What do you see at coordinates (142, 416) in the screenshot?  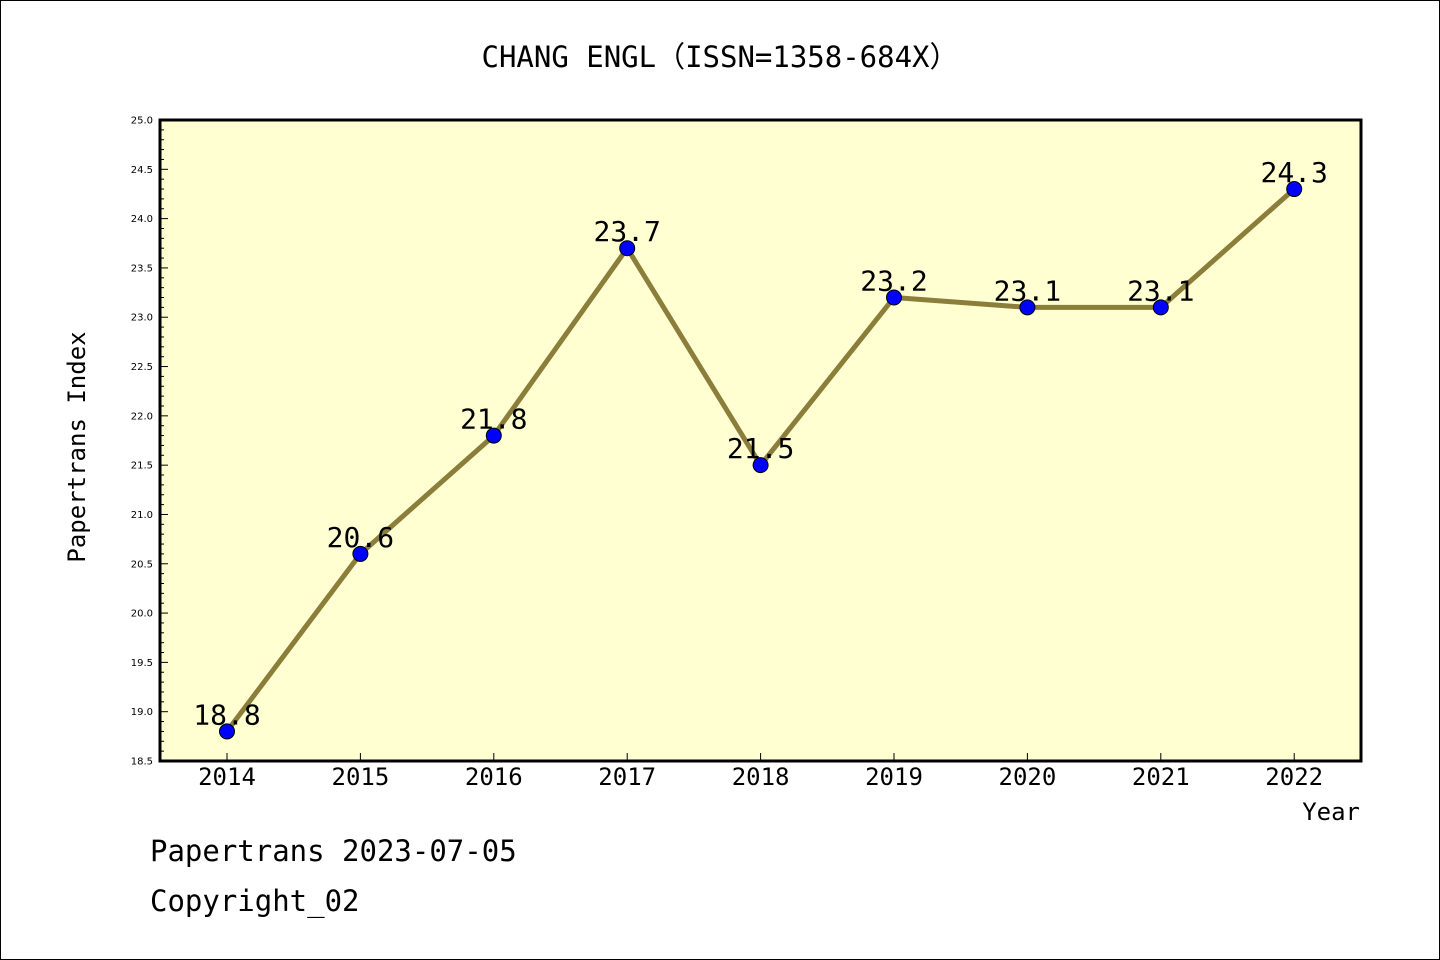 I see `y-tick-label: 22.0` at bounding box center [142, 416].